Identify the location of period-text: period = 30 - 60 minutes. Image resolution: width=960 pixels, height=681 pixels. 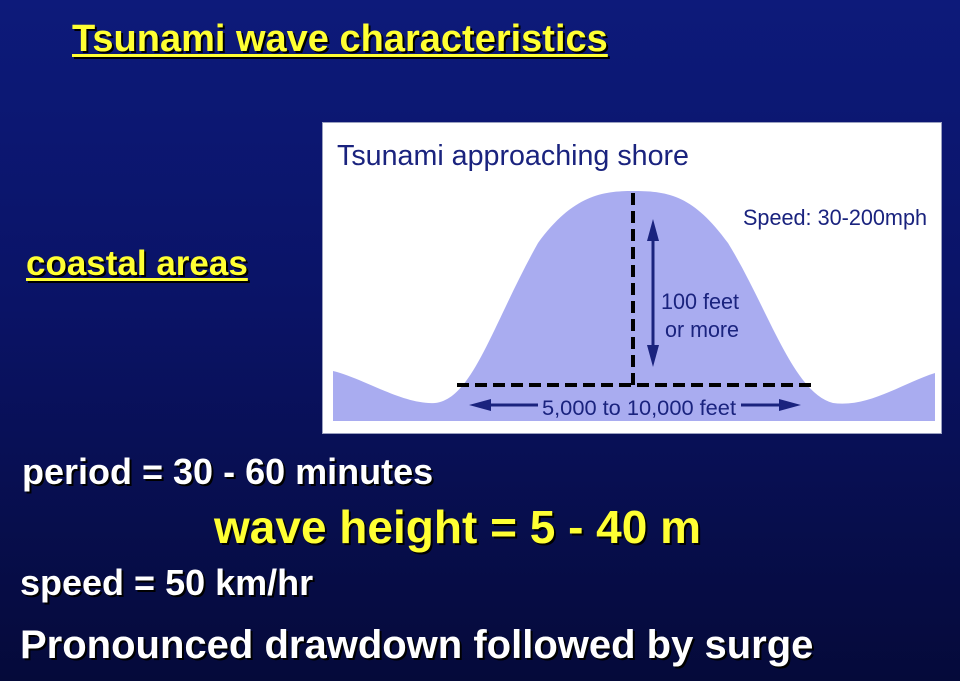
(228, 471).